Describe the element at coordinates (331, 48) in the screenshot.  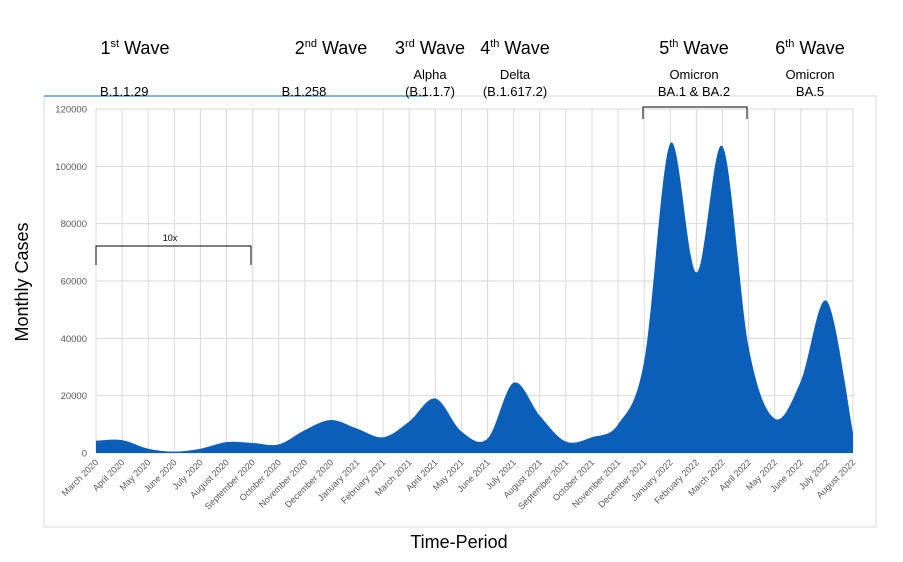
I see `wave-title: 2nd Wave` at that location.